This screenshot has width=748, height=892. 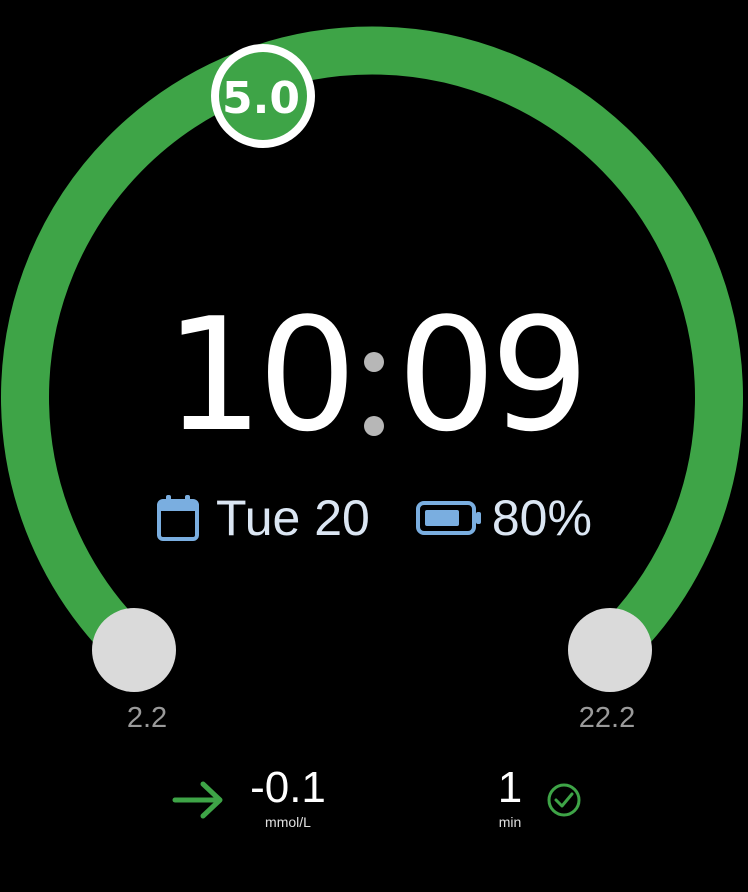 I want to click on date-label: Tue 20, so click(x=293, y=518).